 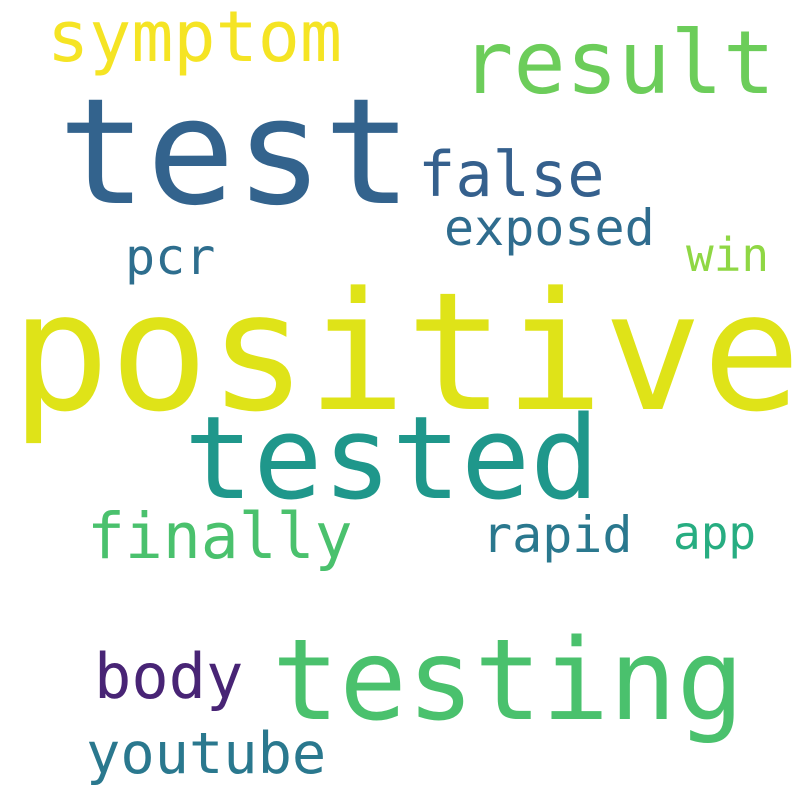 What do you see at coordinates (728, 255) in the screenshot?
I see `word-win: win` at bounding box center [728, 255].